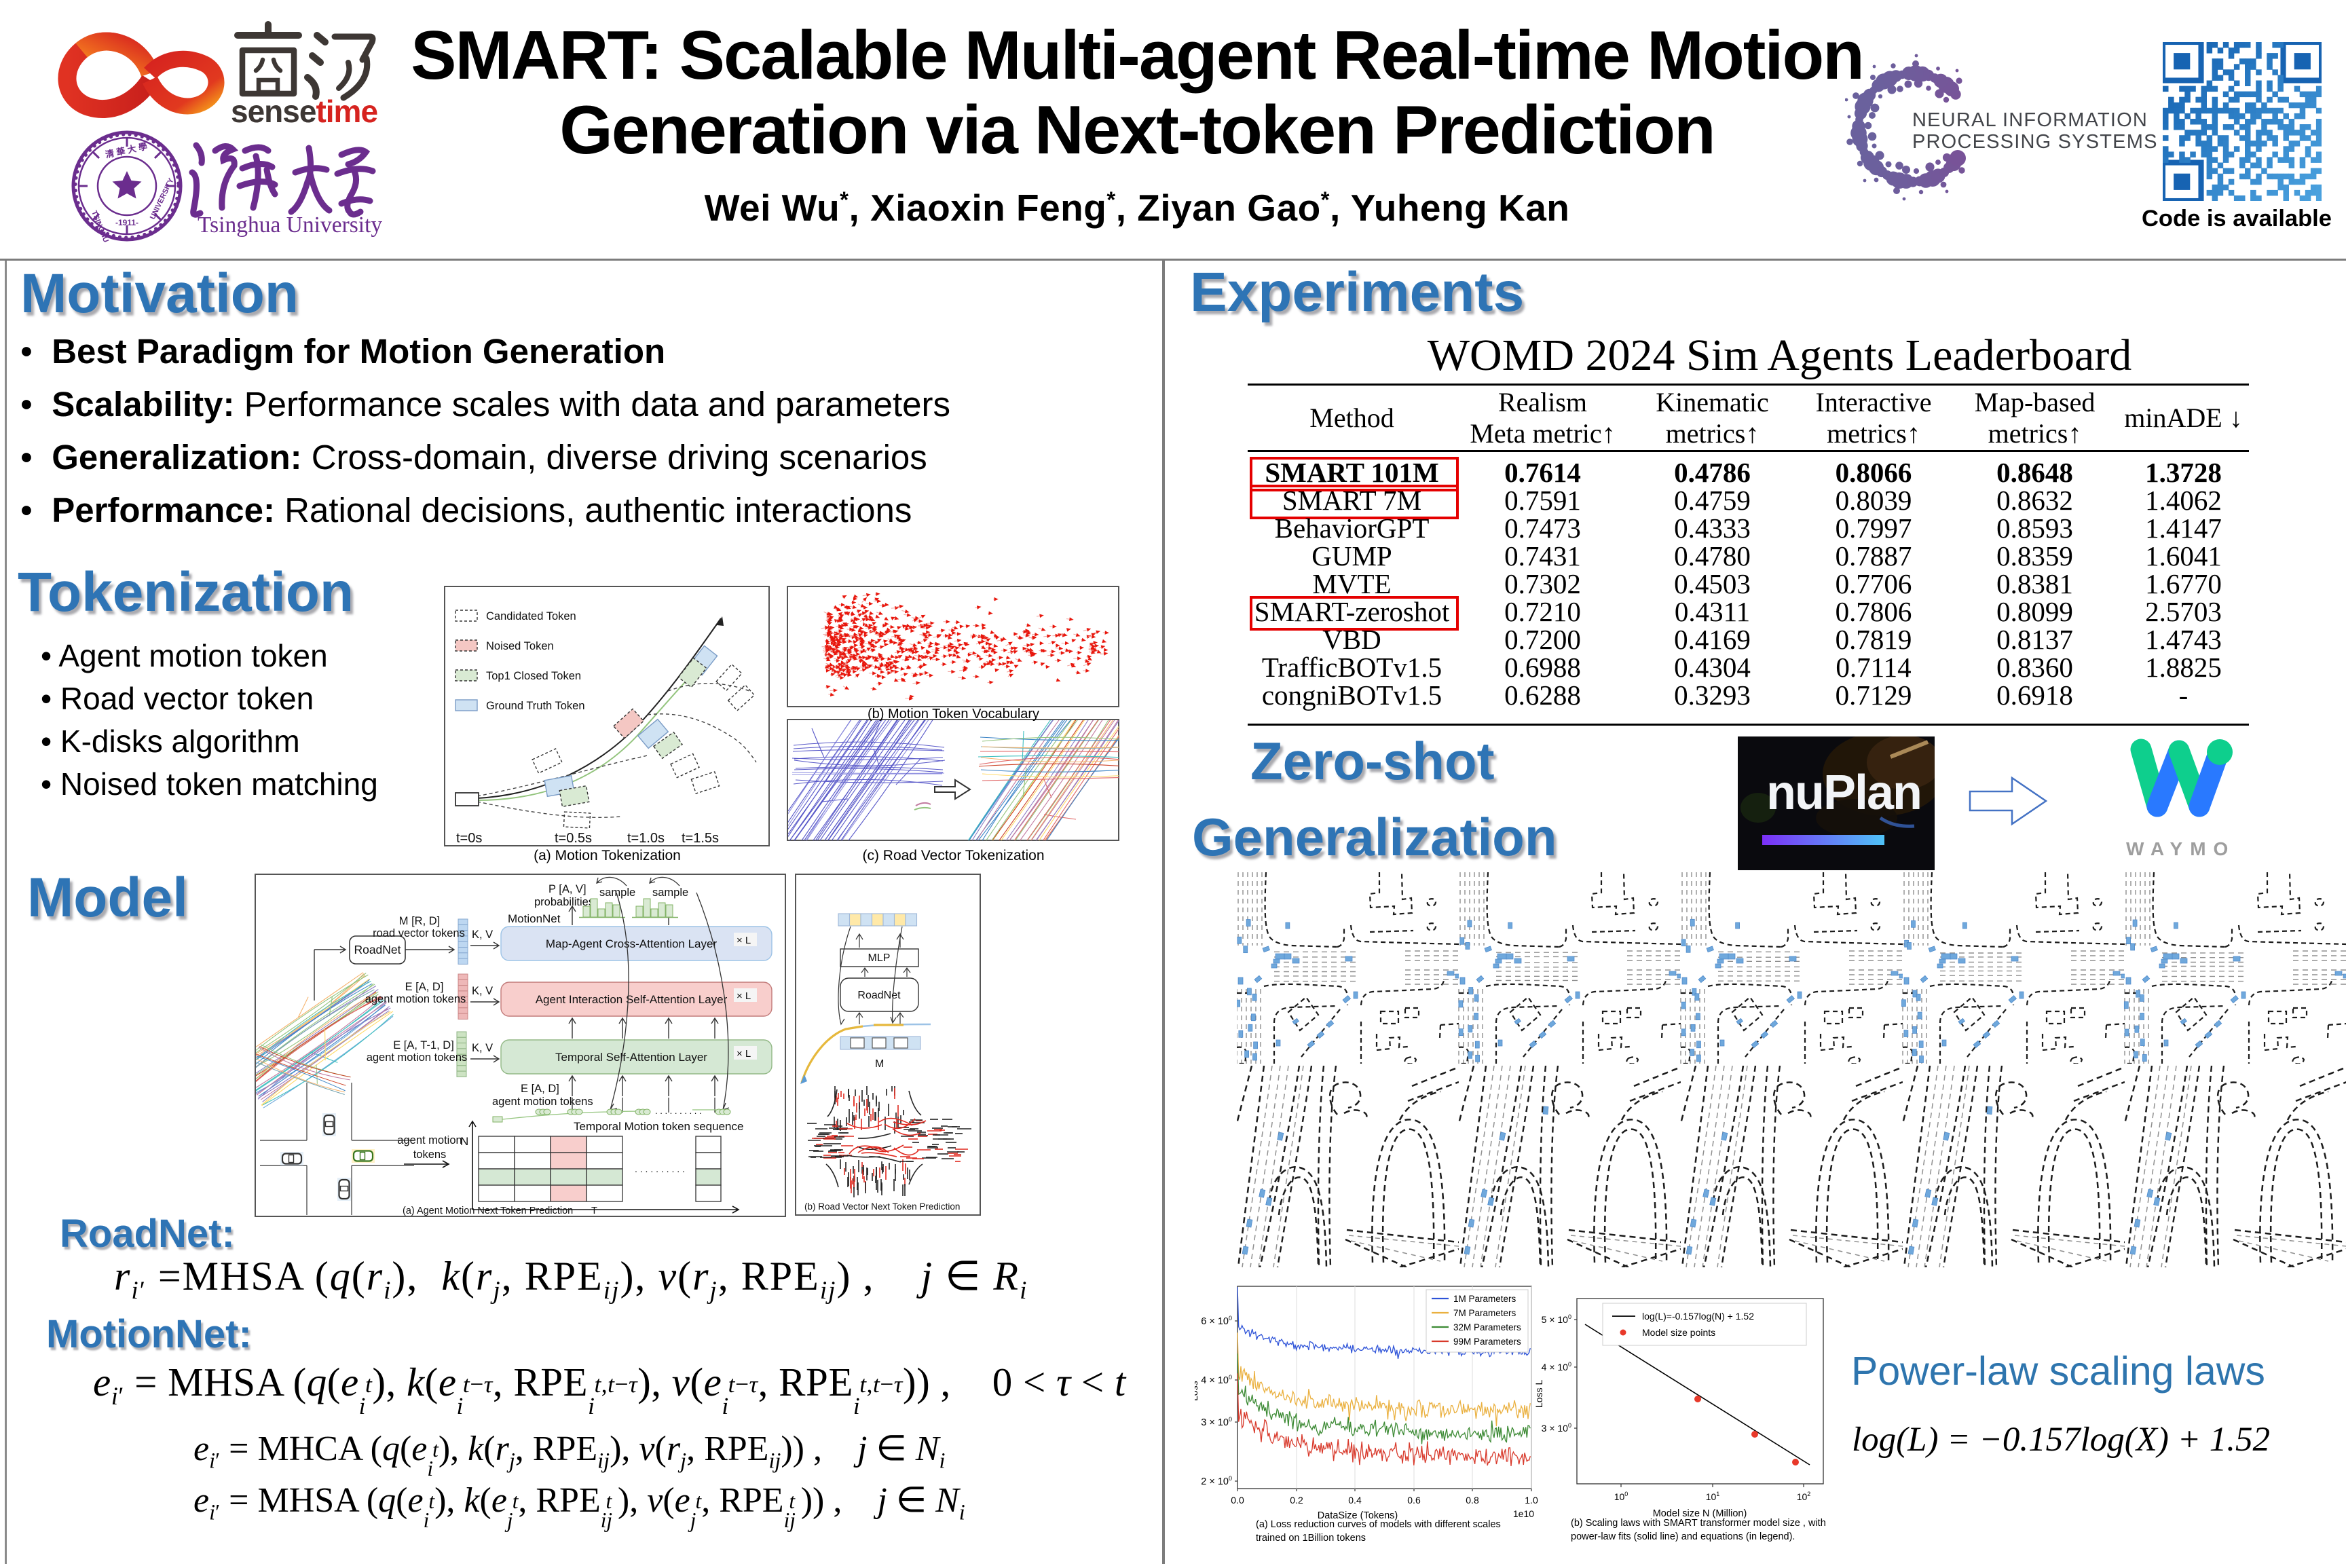 The image size is (2346, 1568). Describe the element at coordinates (2030, 120) in the screenshot. I see `svg-text: NEURAL INFORMATION` at that location.